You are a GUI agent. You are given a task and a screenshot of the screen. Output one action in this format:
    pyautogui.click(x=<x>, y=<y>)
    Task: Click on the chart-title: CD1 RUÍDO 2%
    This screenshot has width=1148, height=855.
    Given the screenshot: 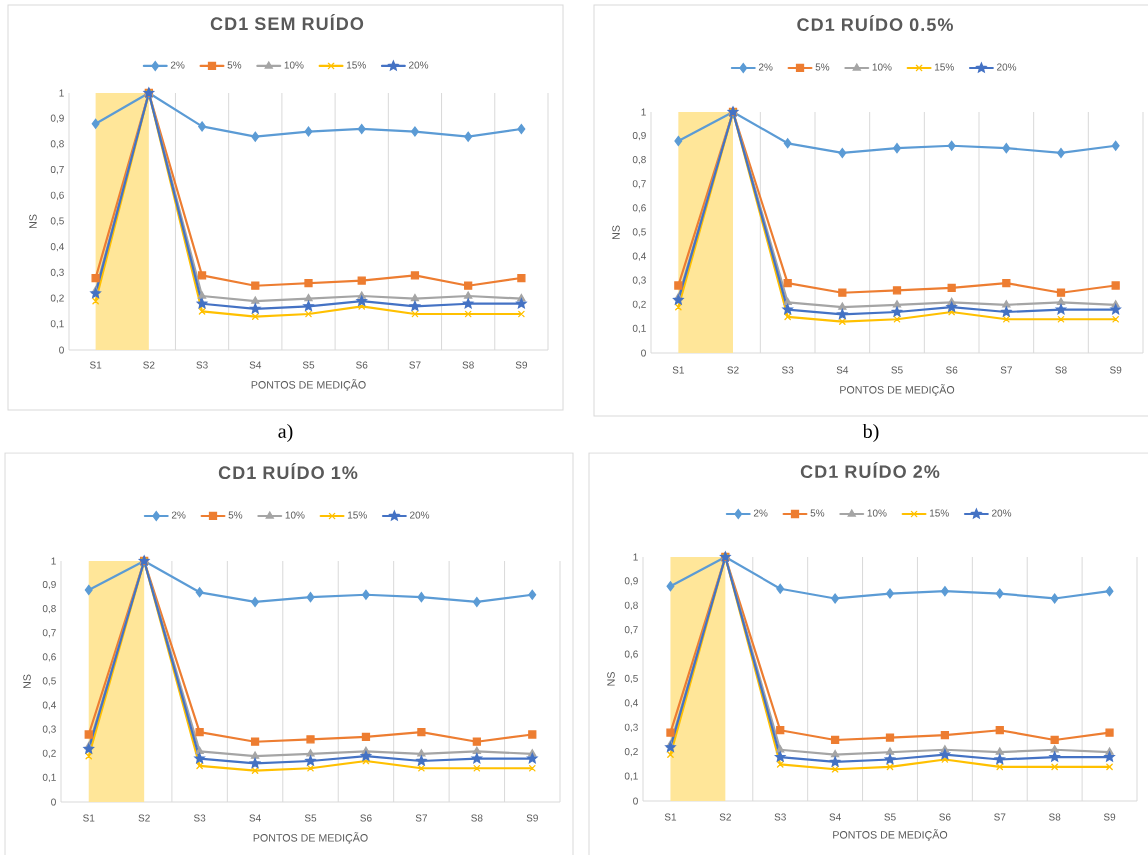 What is the action you would take?
    pyautogui.click(x=870, y=470)
    